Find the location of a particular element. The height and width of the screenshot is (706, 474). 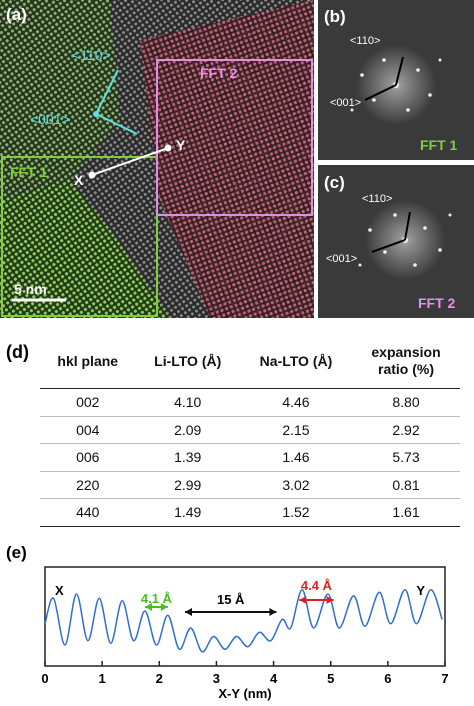

table-row: 220 2.99 3.02 0.81 is located at coordinates (250, 485).